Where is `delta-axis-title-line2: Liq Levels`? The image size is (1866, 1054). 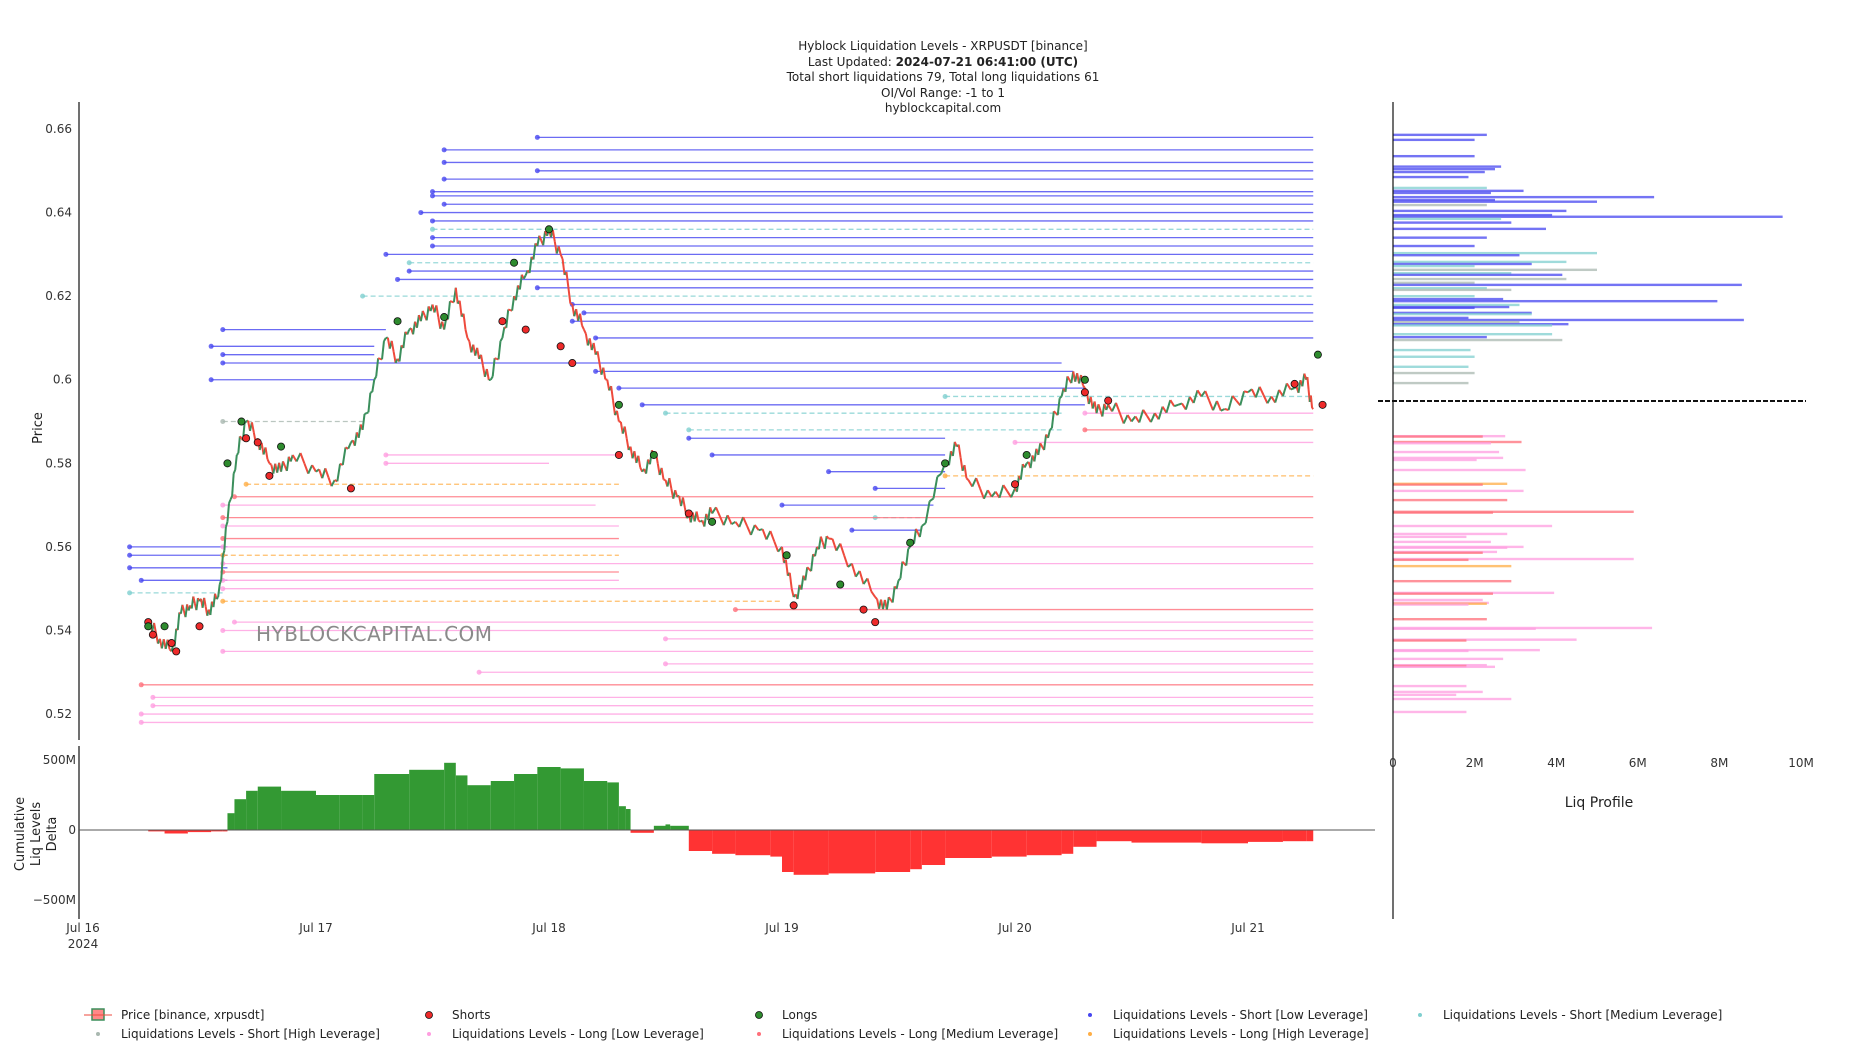
delta-axis-title-line2: Liq Levels is located at coordinates (36, 834).